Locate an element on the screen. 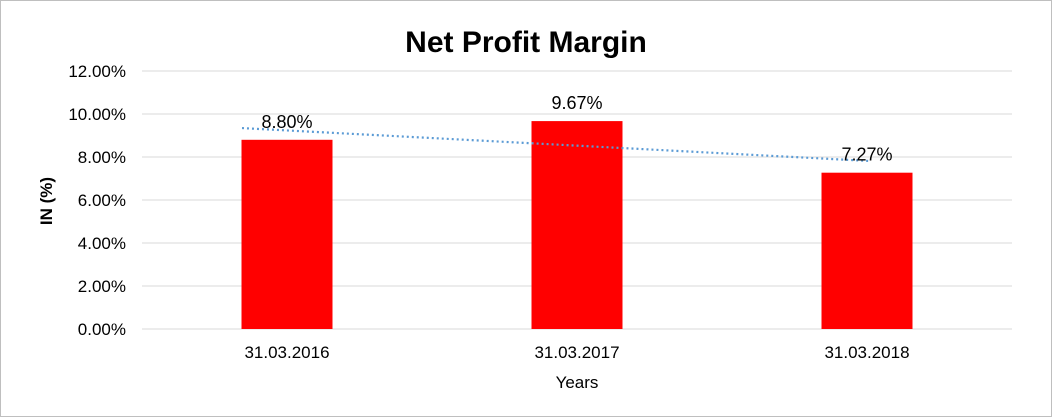 The height and width of the screenshot is (417, 1052). y-tick-label: 12.00% is located at coordinates (97, 71).